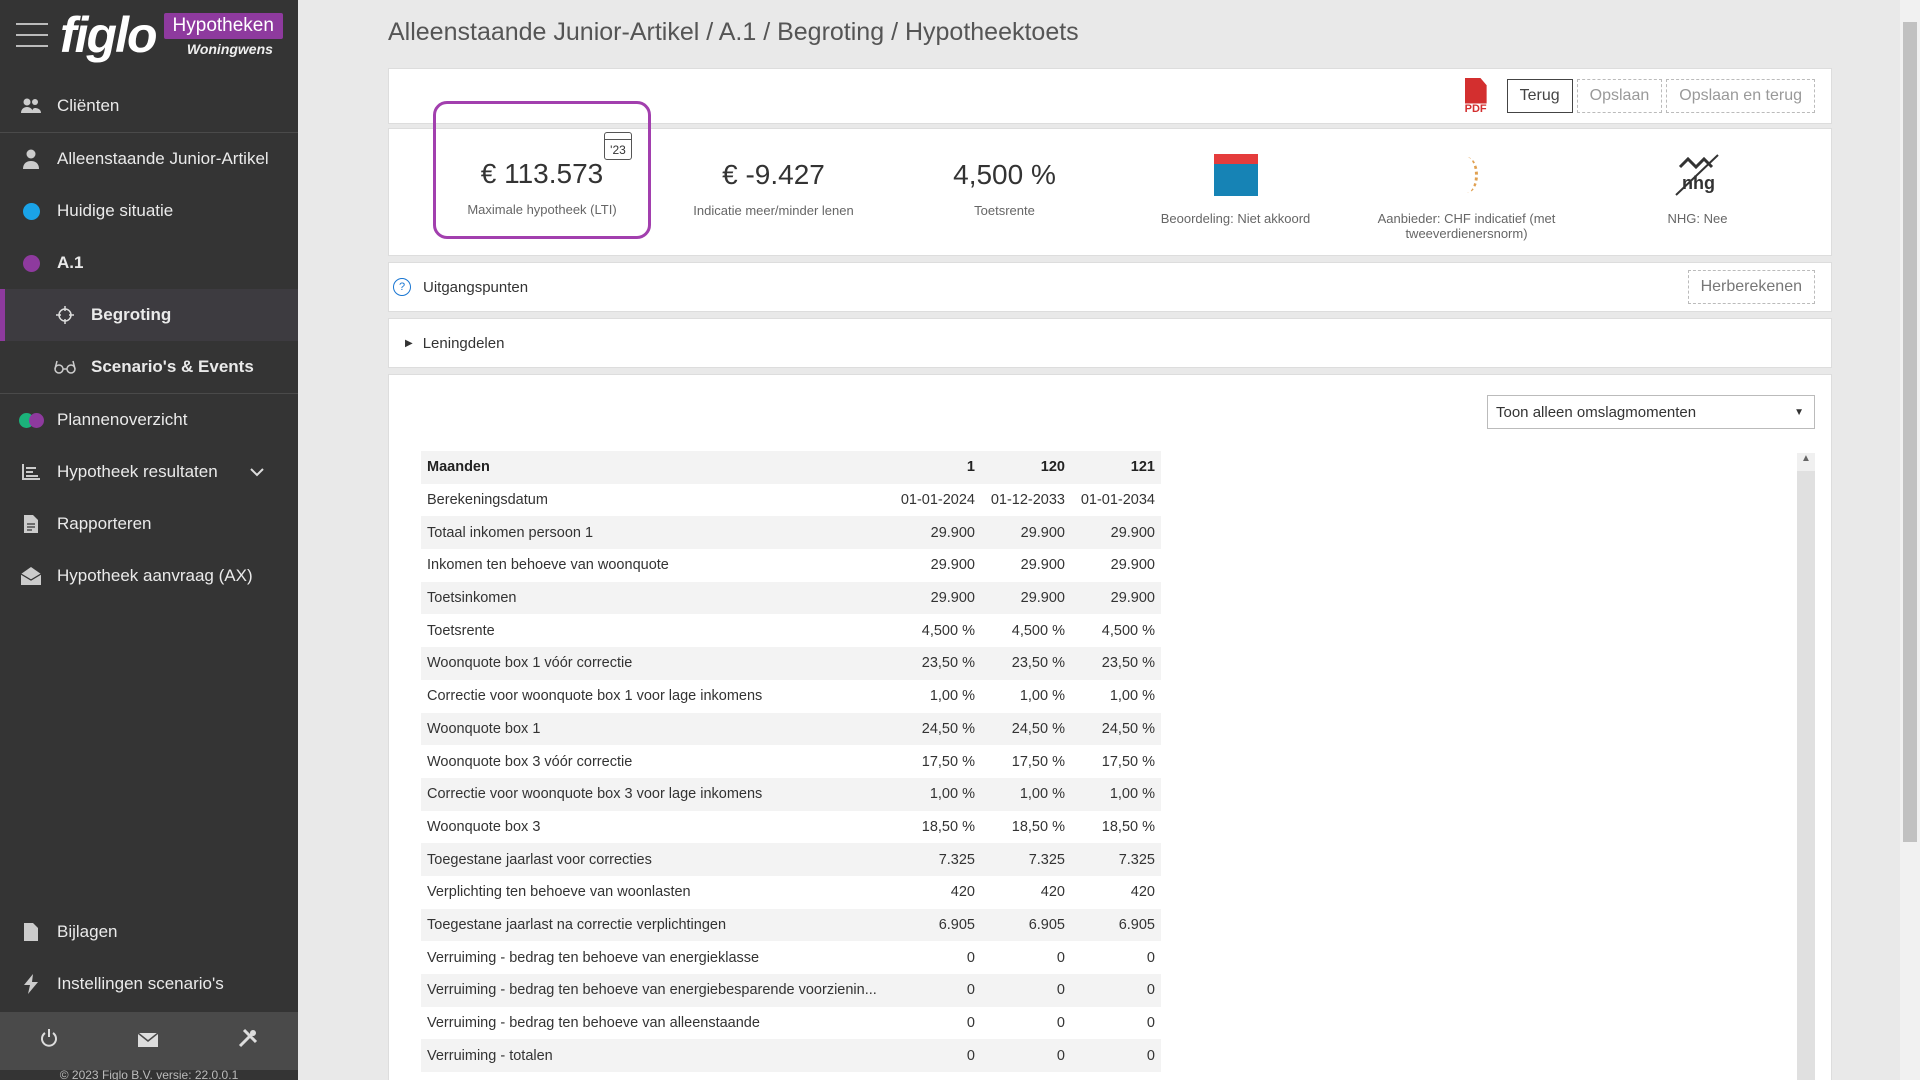 The height and width of the screenshot is (1080, 1920). I want to click on sidebar-footer, so click(149, 1041).